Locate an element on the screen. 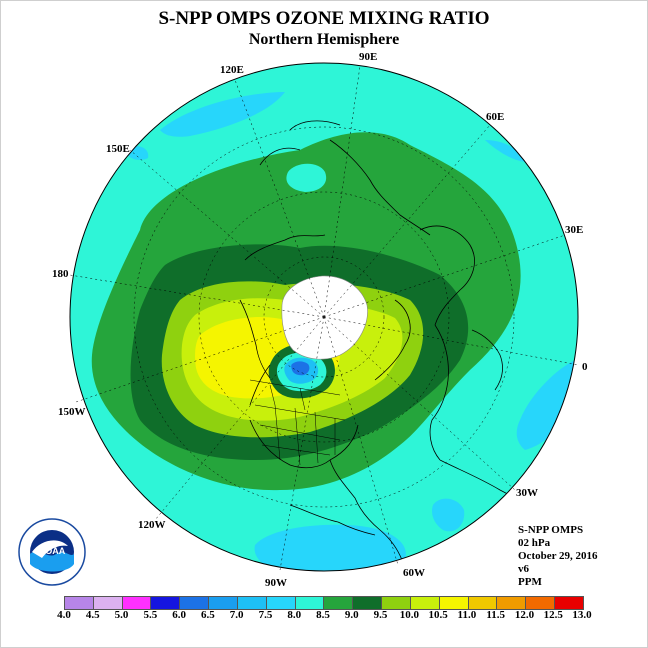  lon-label-120e: 120E is located at coordinates (232, 70).